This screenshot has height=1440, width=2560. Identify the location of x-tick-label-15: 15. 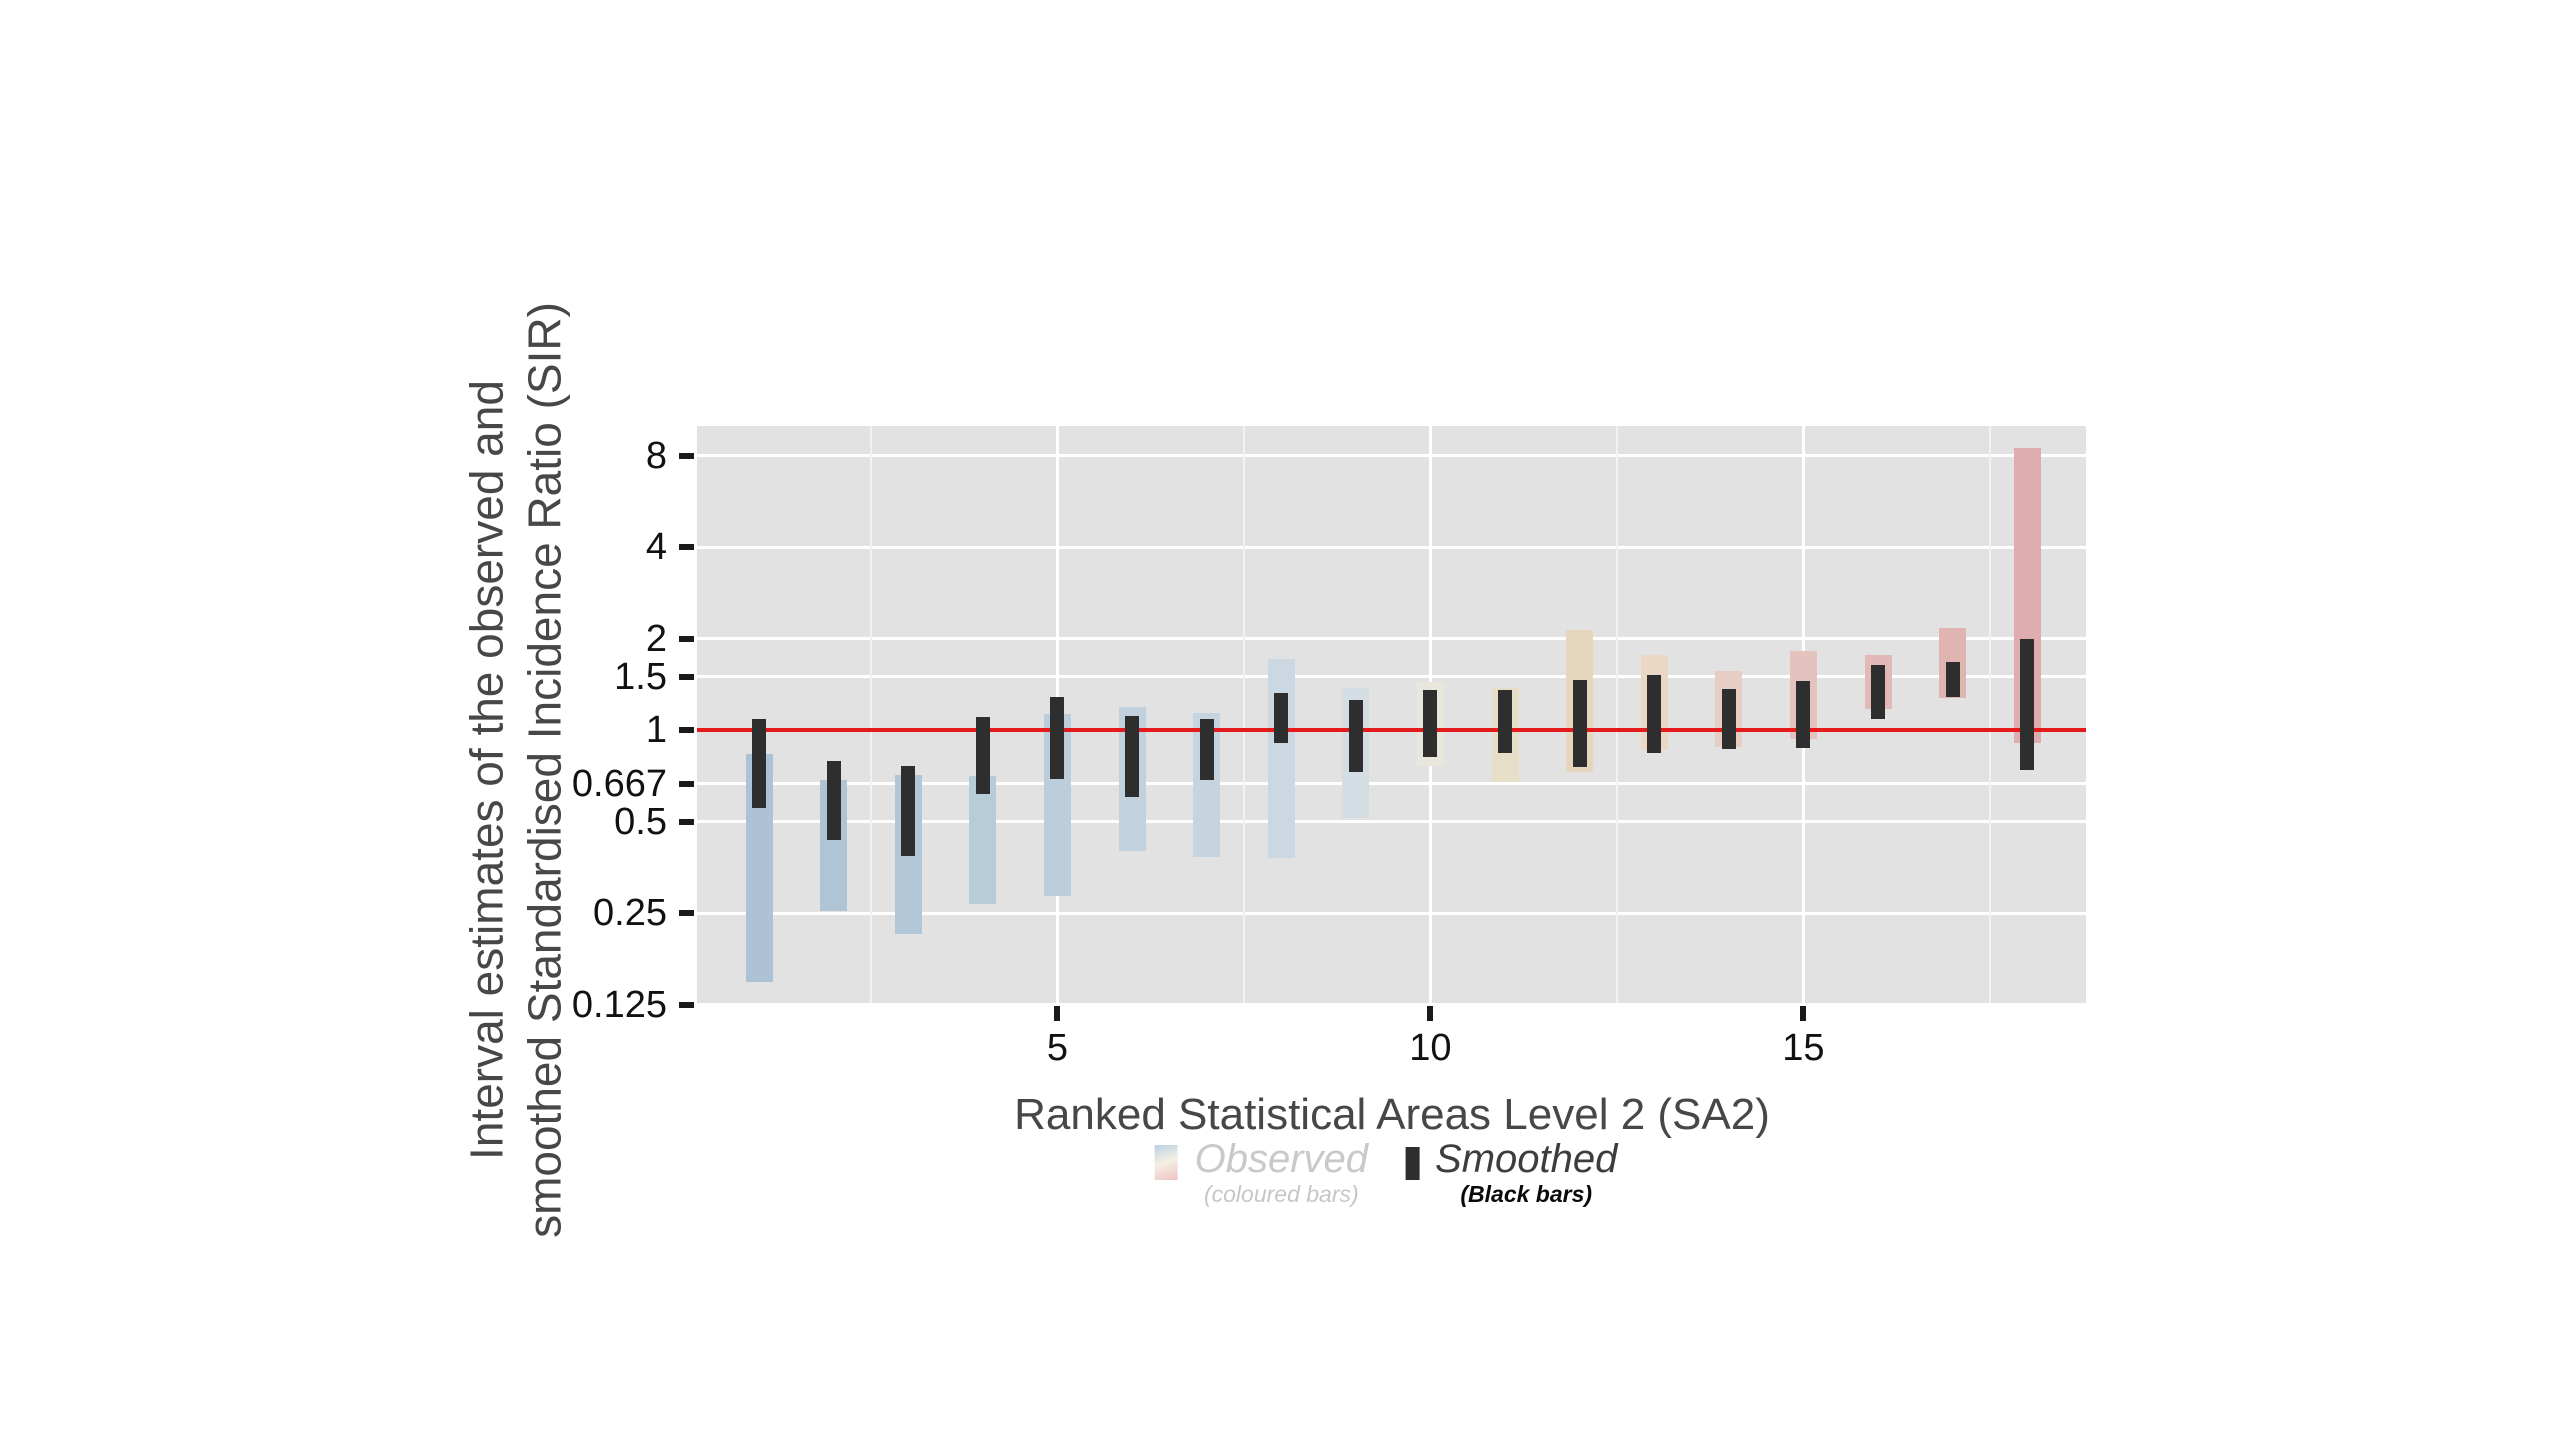
(1803, 1048).